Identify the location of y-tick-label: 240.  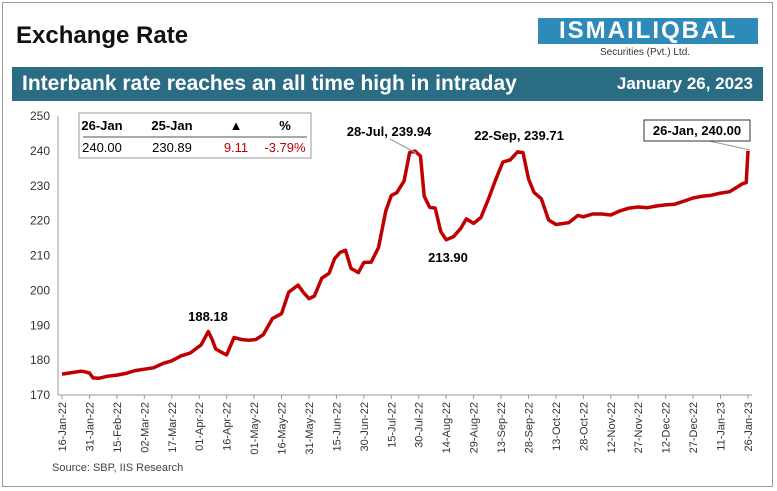
(40, 151).